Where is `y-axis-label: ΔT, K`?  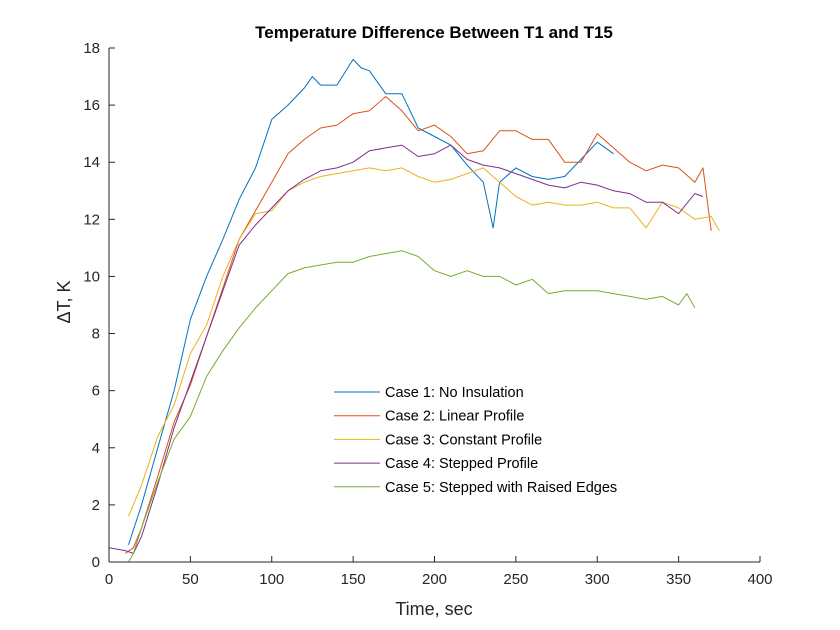 y-axis-label: ΔT, K is located at coordinates (64, 301).